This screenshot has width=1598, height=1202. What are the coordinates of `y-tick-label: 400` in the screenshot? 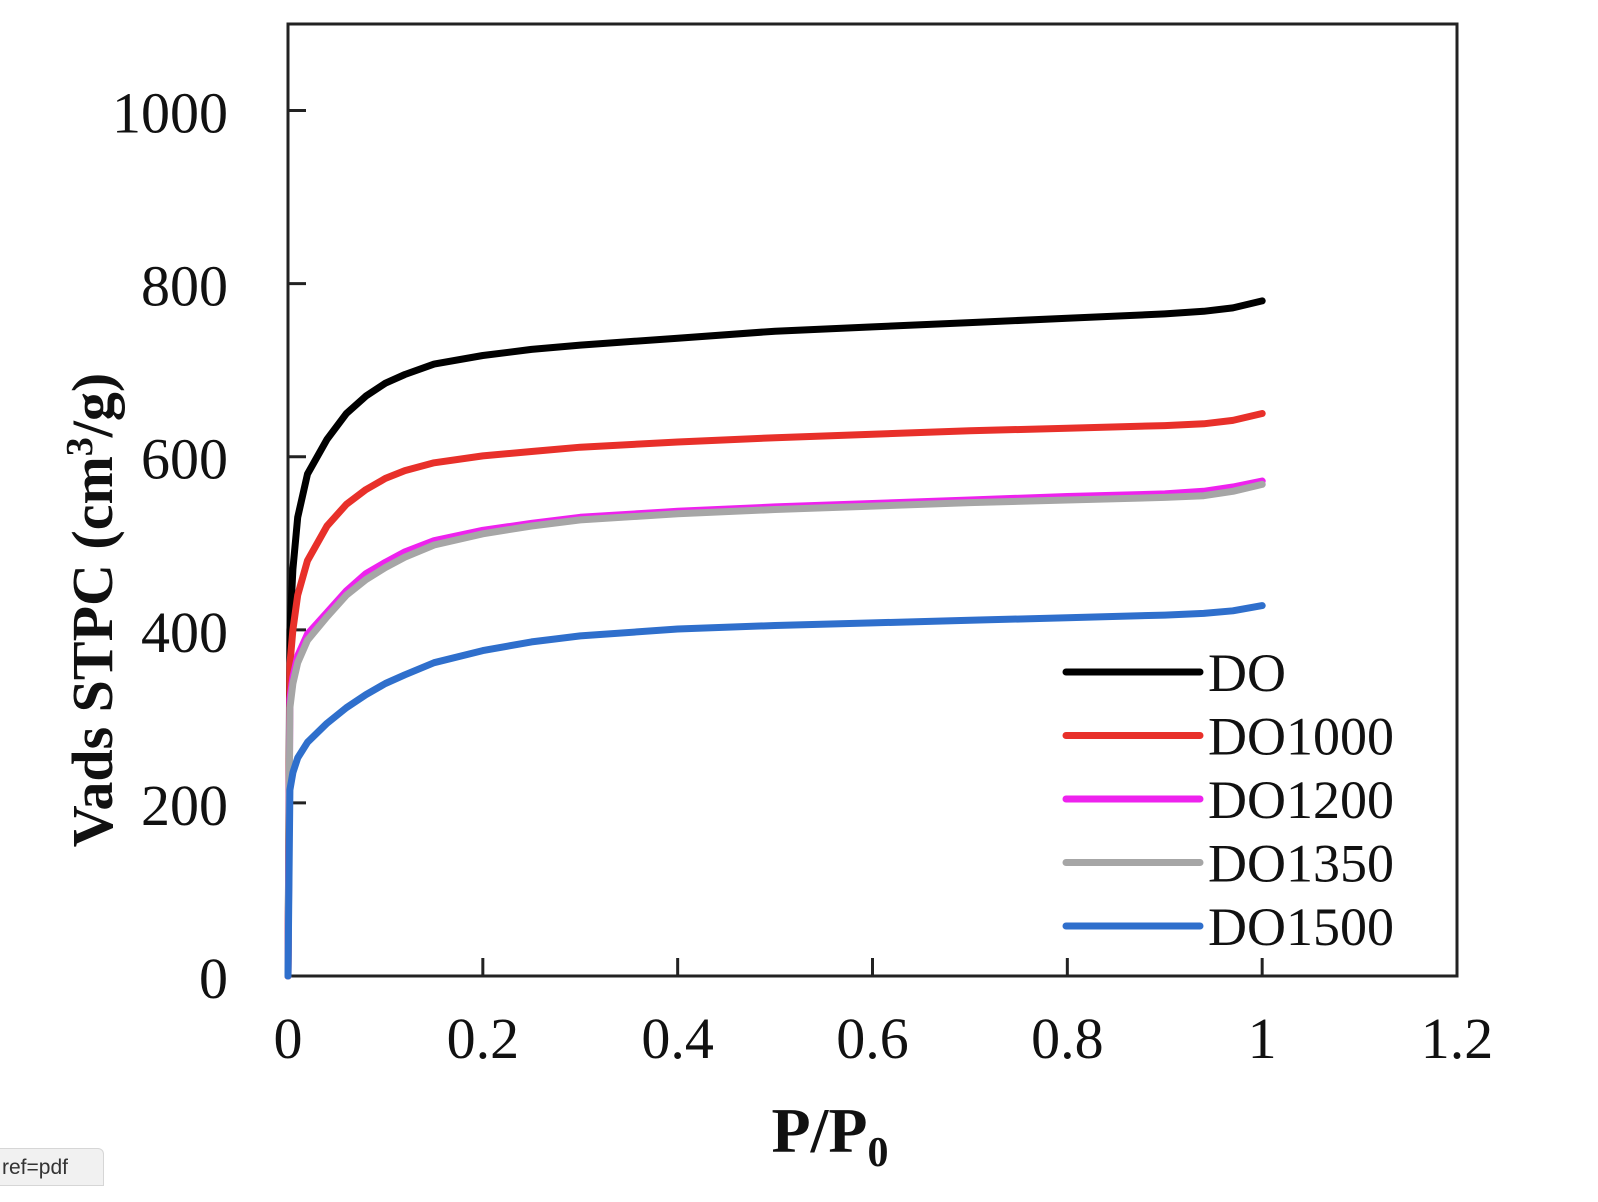 It's located at (184, 632).